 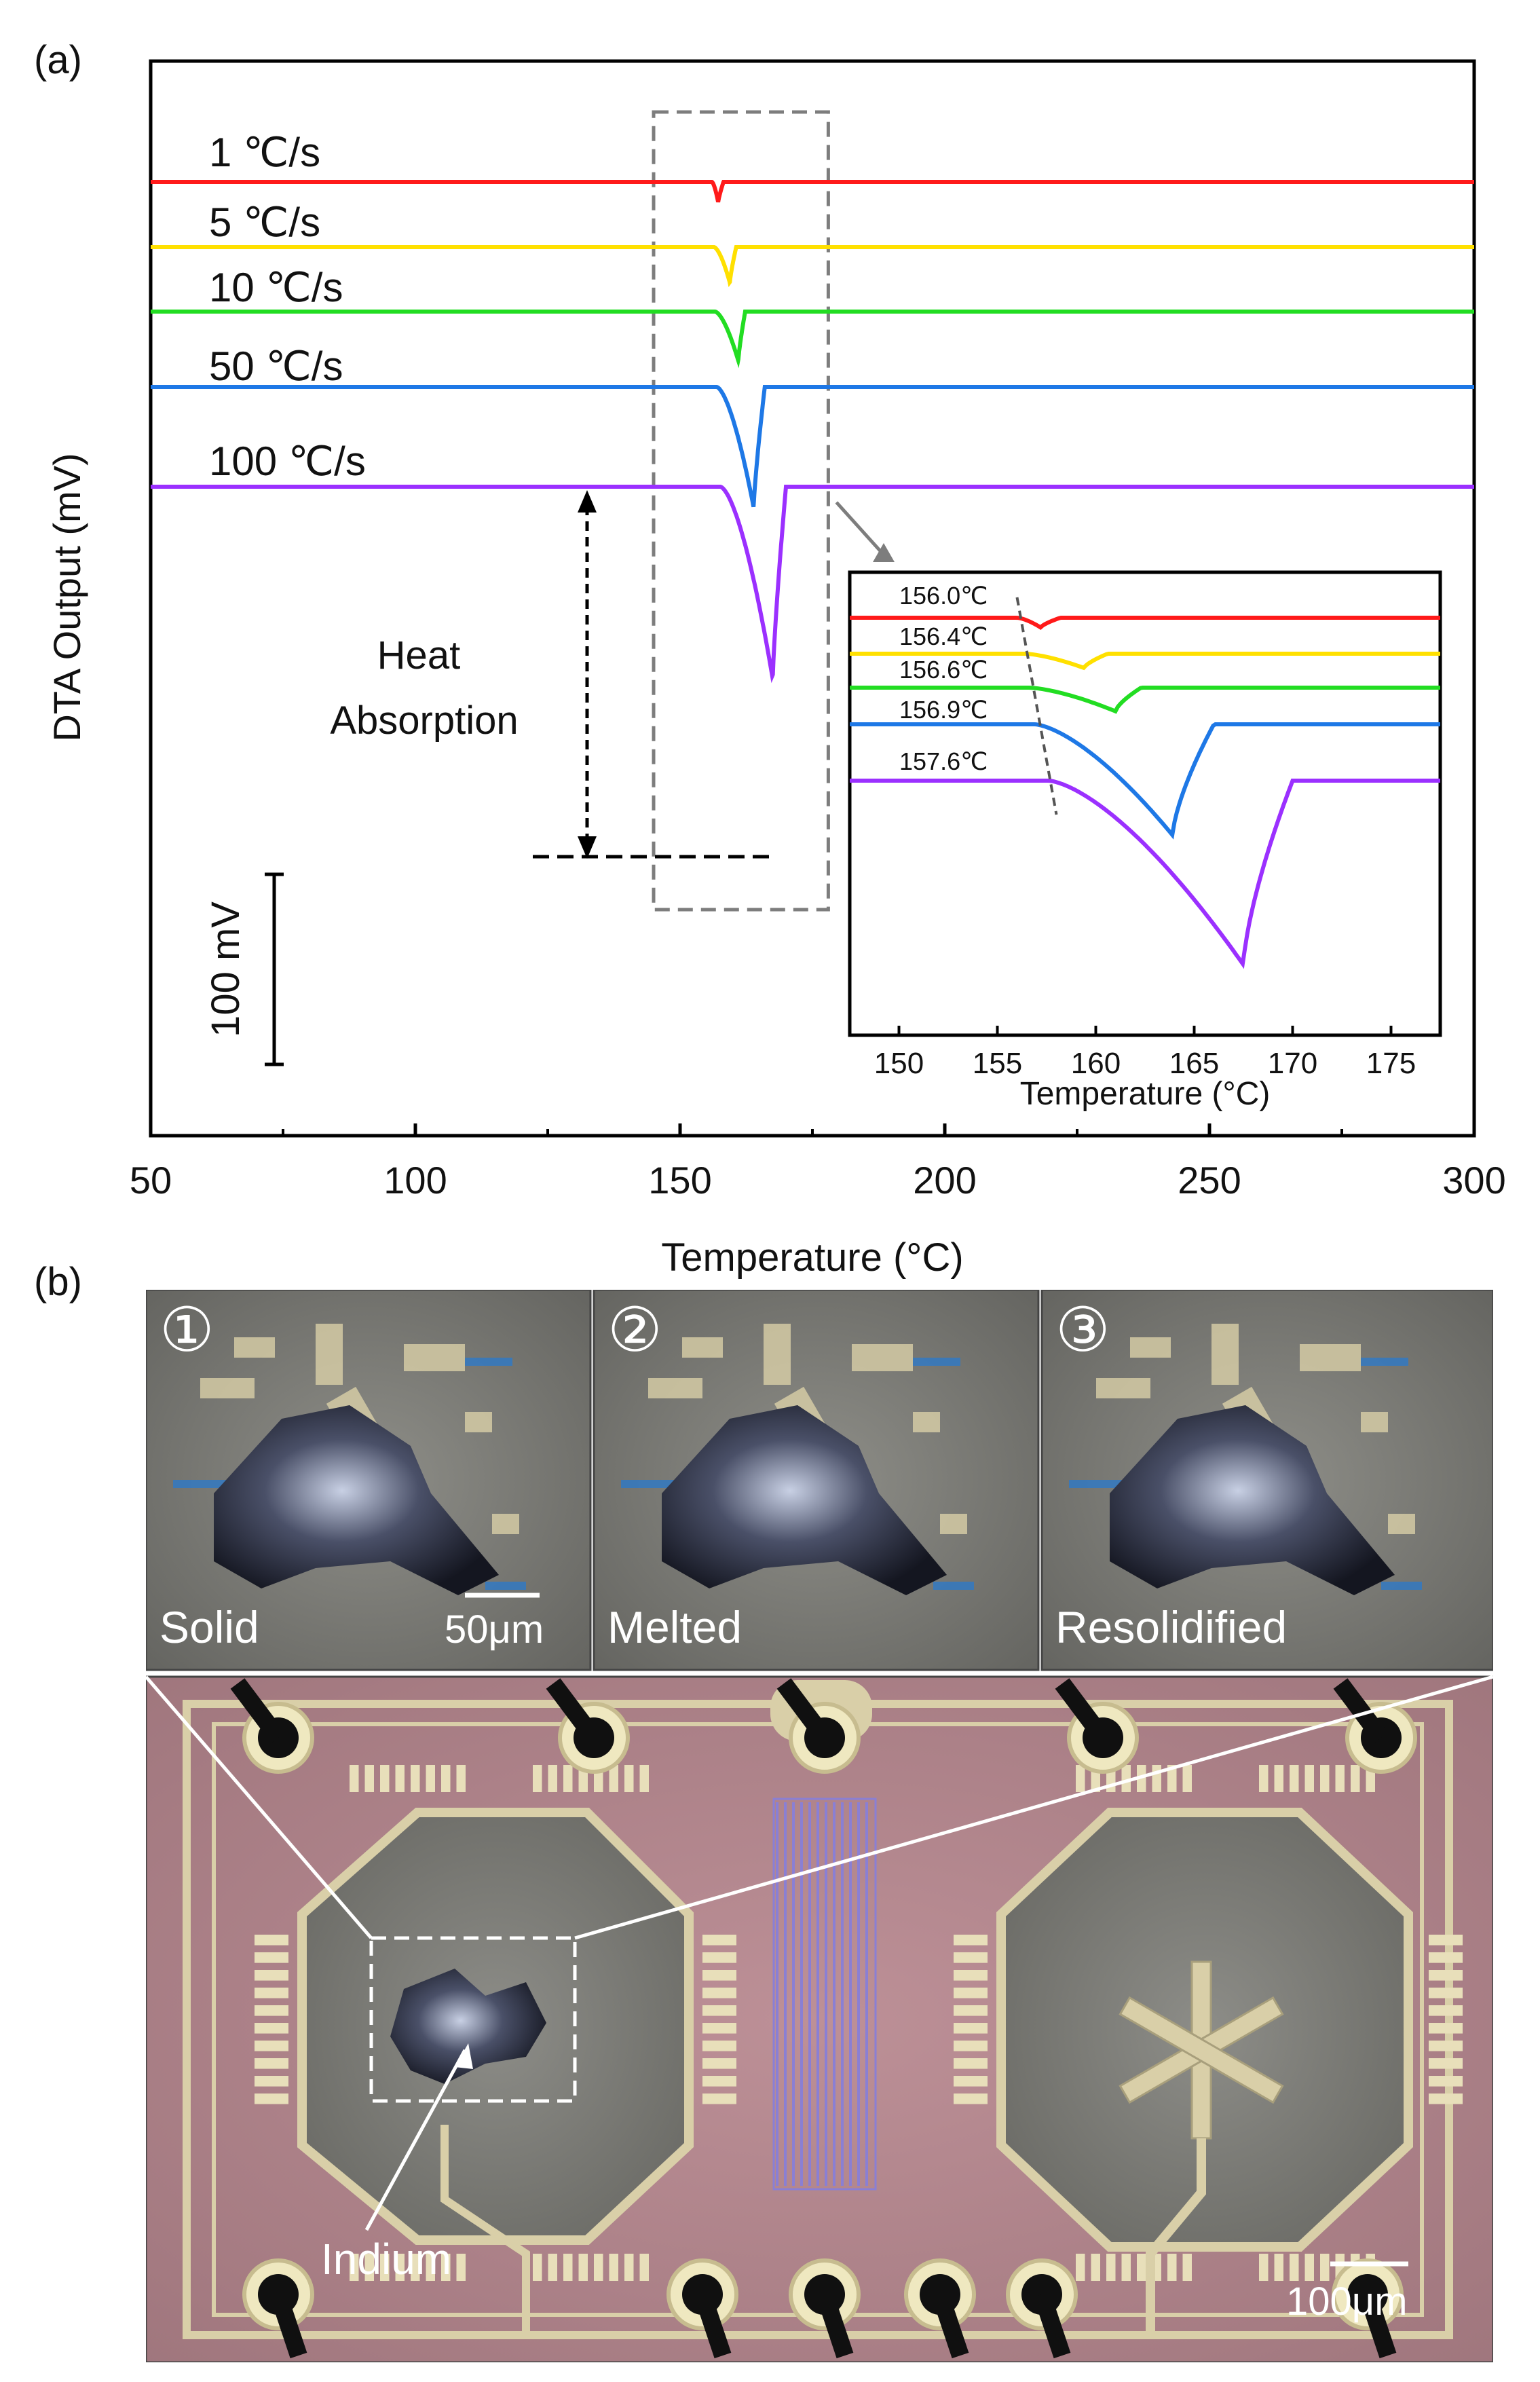 I want to click on zoom-arrow-head, so click(x=884, y=552).